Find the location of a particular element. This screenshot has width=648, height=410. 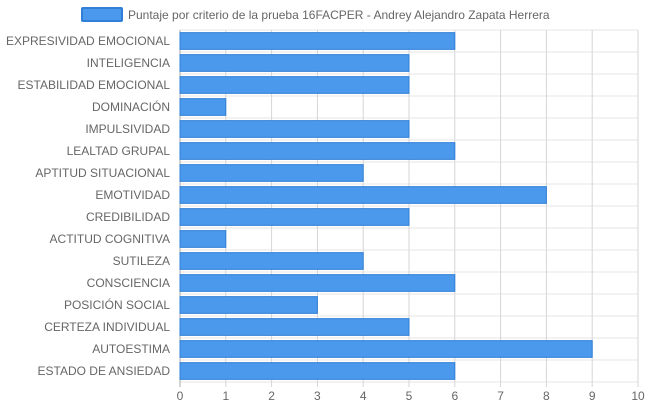

category-label: ESTADO DE ANSIEDAD is located at coordinates (104, 371).